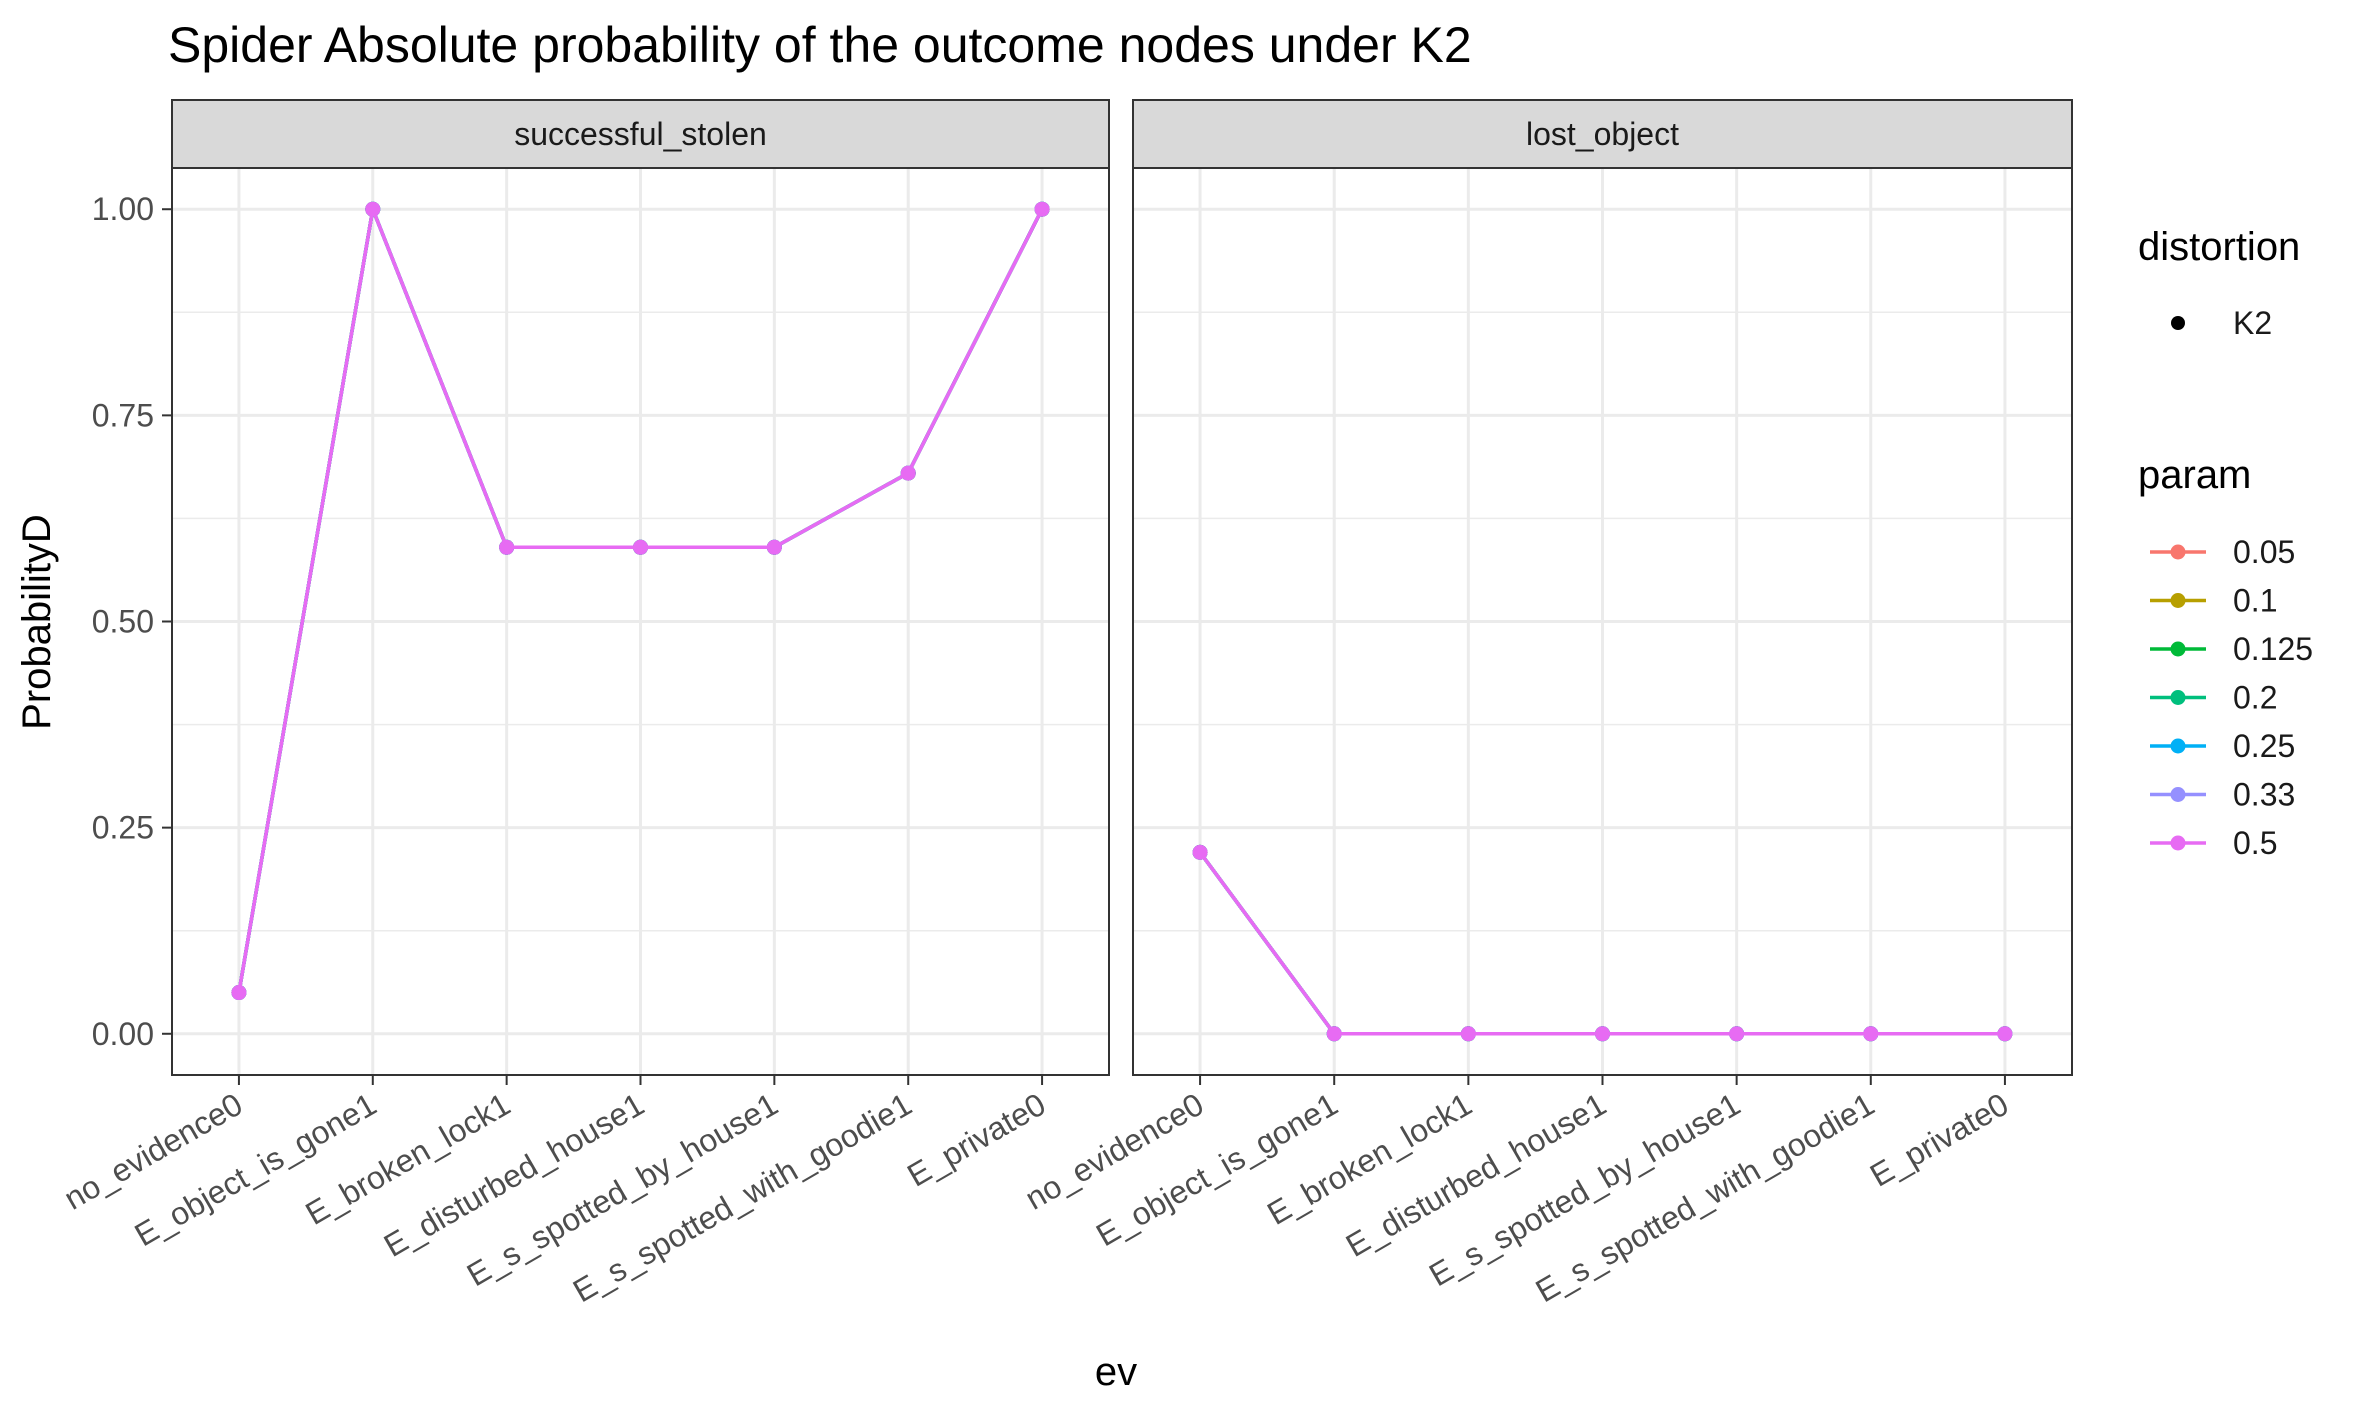 The width and height of the screenshot is (2362, 1422). Describe the element at coordinates (2255, 843) in the screenshot. I see `legend-label-param: 0.5` at that location.